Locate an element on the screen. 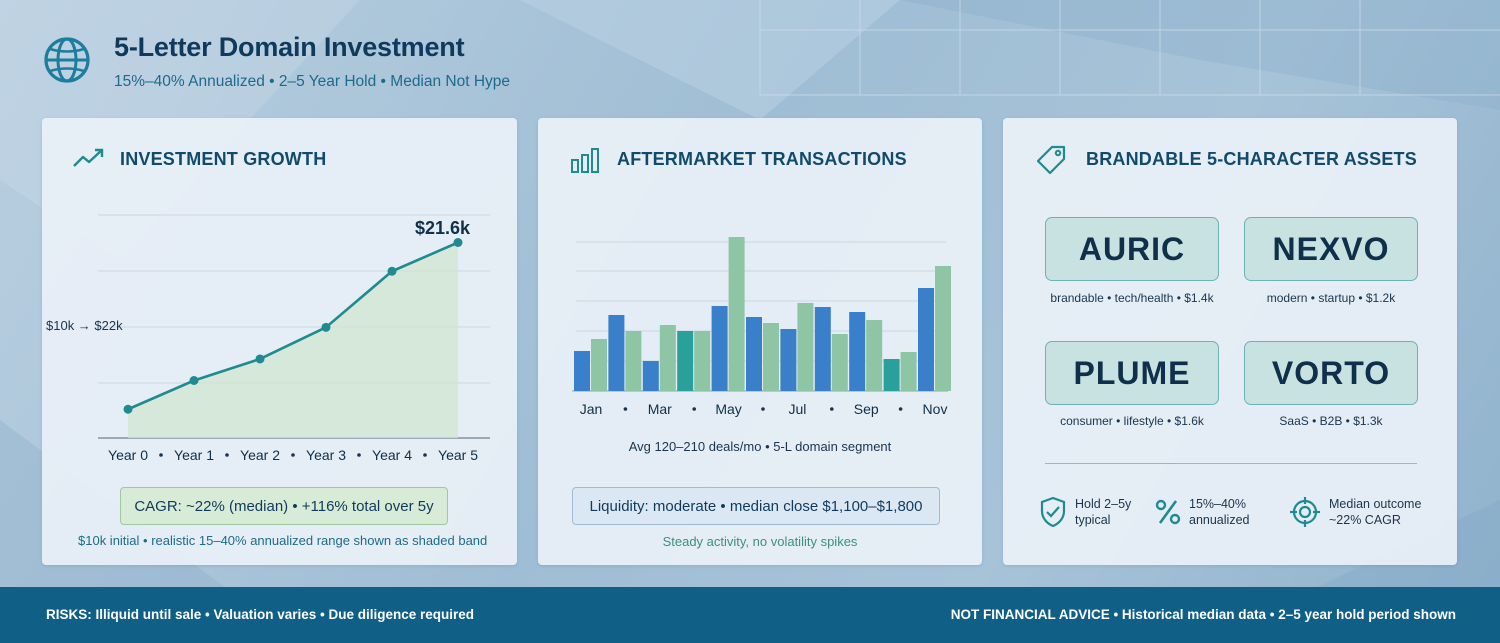  bar-jan-s1 is located at coordinates (582, 371).